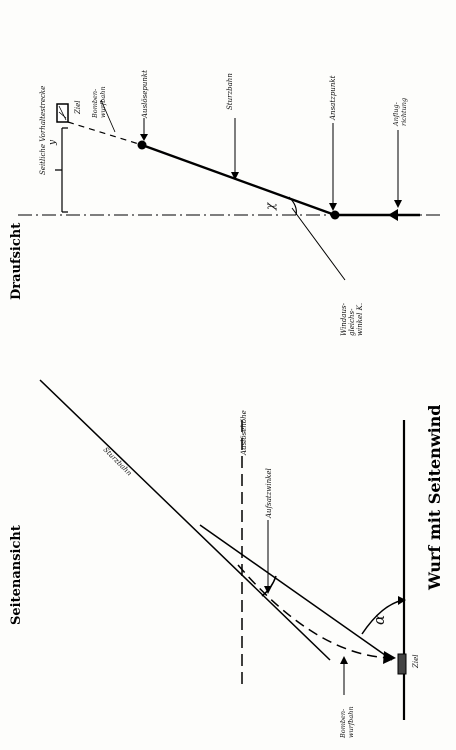  I want to click on setting-angle-label: Aufsatzwinkel, so click(269, 493).